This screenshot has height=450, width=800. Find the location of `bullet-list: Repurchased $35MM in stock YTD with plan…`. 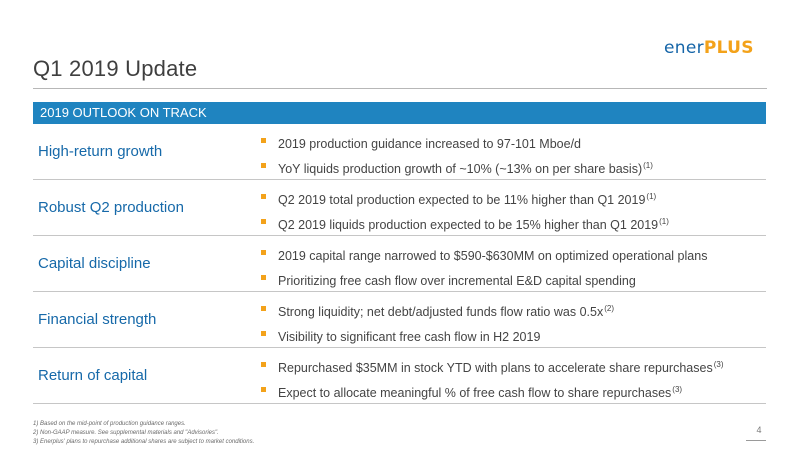

bullet-list: Repurchased $35MM in stock YTD with plan… is located at coordinates (513, 381).